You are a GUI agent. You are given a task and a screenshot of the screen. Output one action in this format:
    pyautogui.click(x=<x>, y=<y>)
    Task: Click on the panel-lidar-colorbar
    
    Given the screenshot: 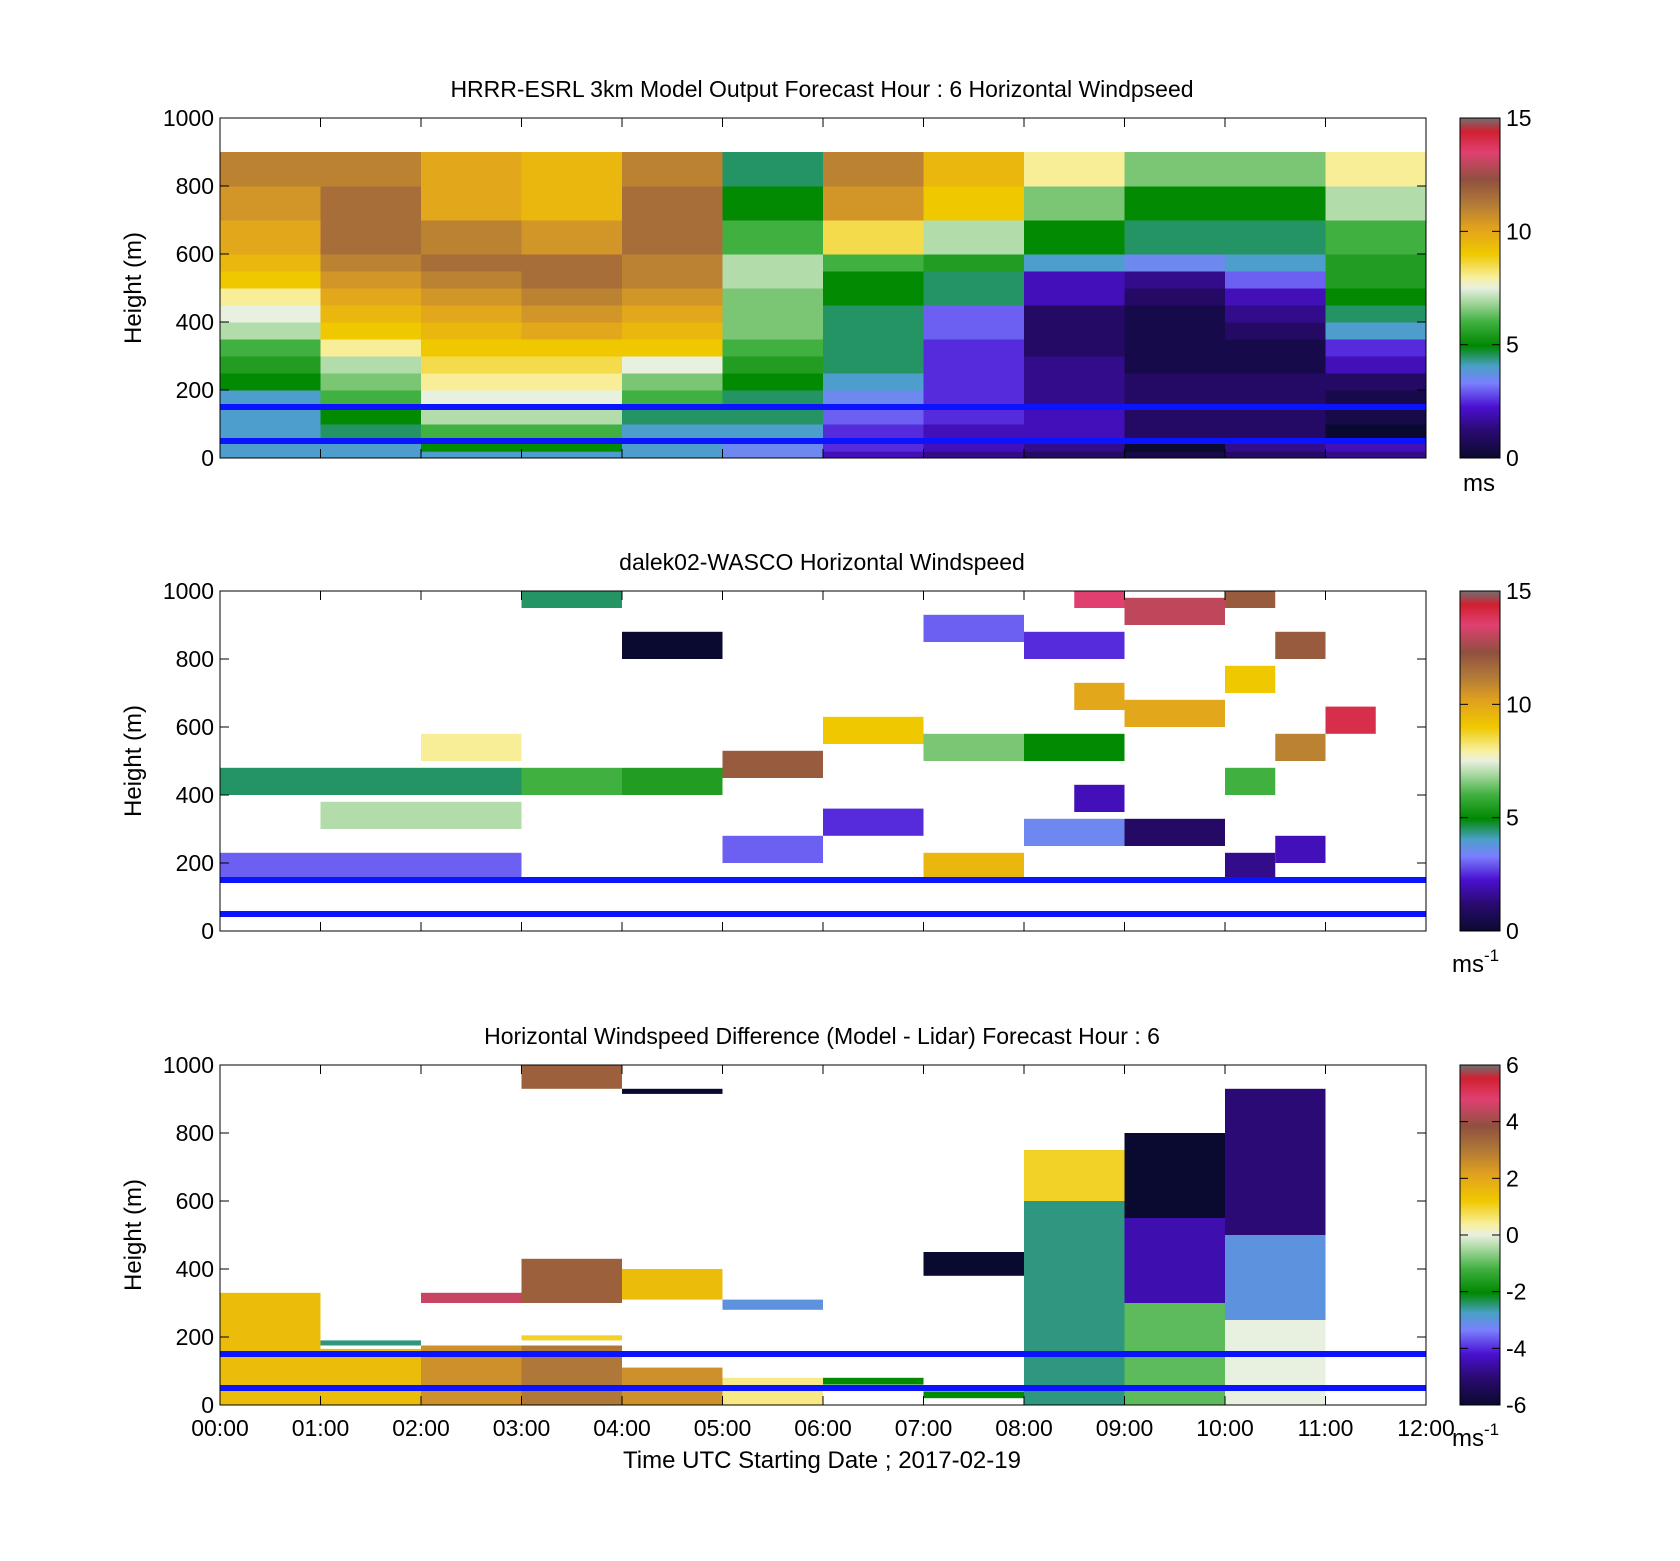 What is the action you would take?
    pyautogui.click(x=1480, y=761)
    